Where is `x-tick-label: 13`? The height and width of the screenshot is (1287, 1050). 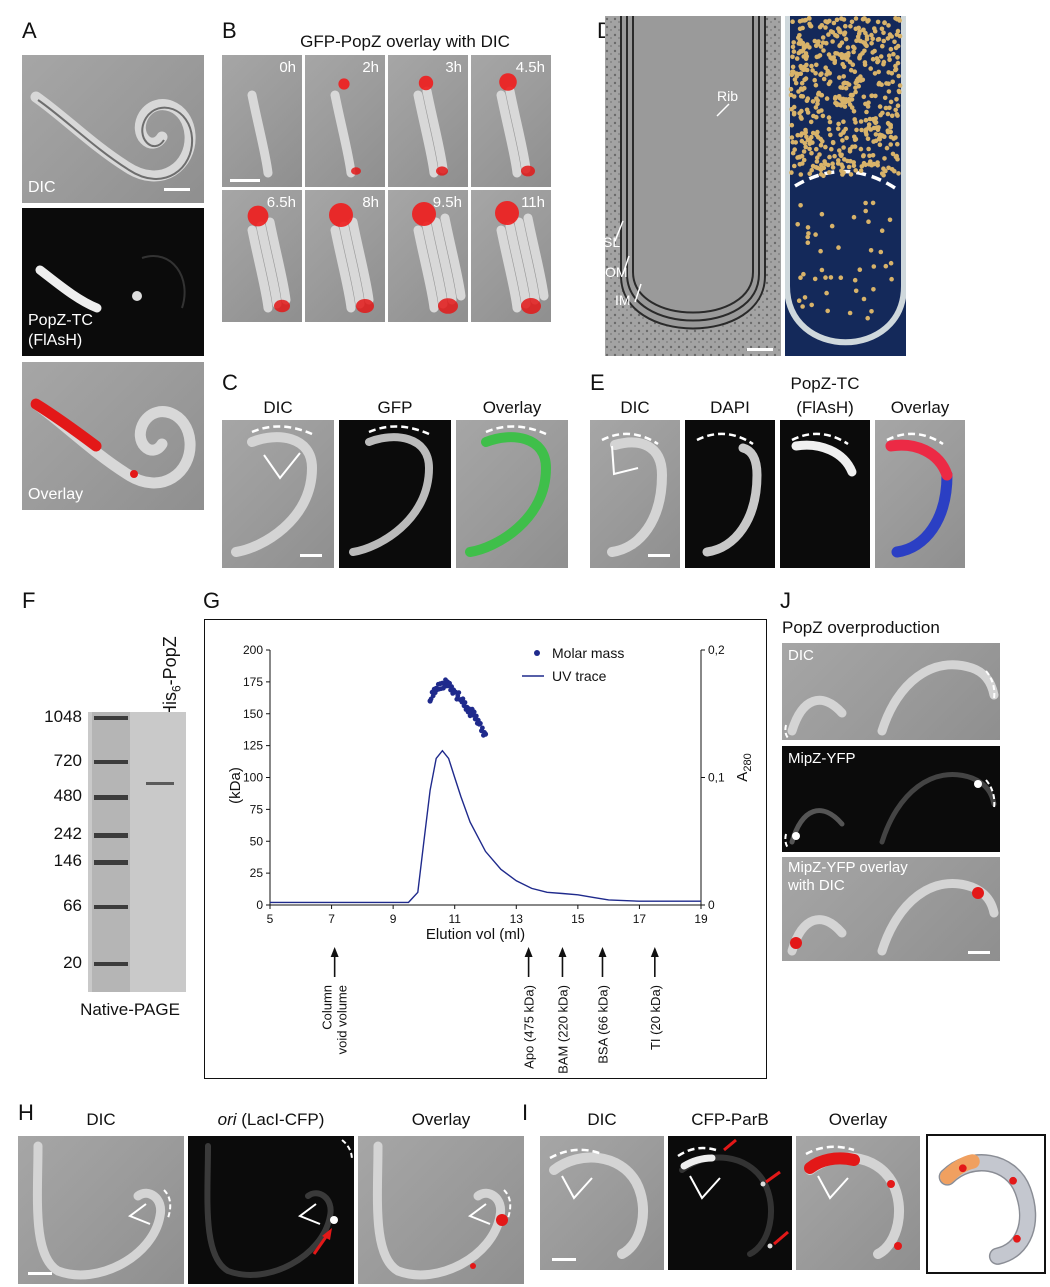
x-tick-label: 13 is located at coordinates (517, 919).